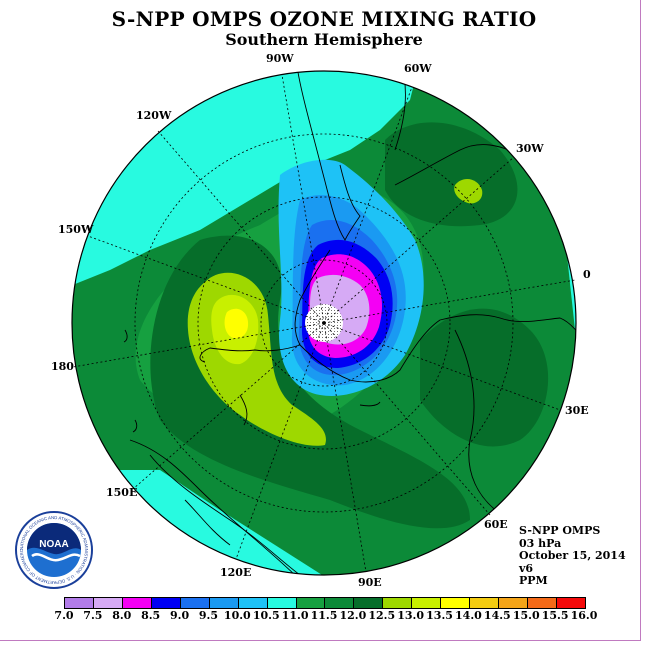 The height and width of the screenshot is (648, 648). I want to click on legend-tick-label: 14.5, so click(497, 615).